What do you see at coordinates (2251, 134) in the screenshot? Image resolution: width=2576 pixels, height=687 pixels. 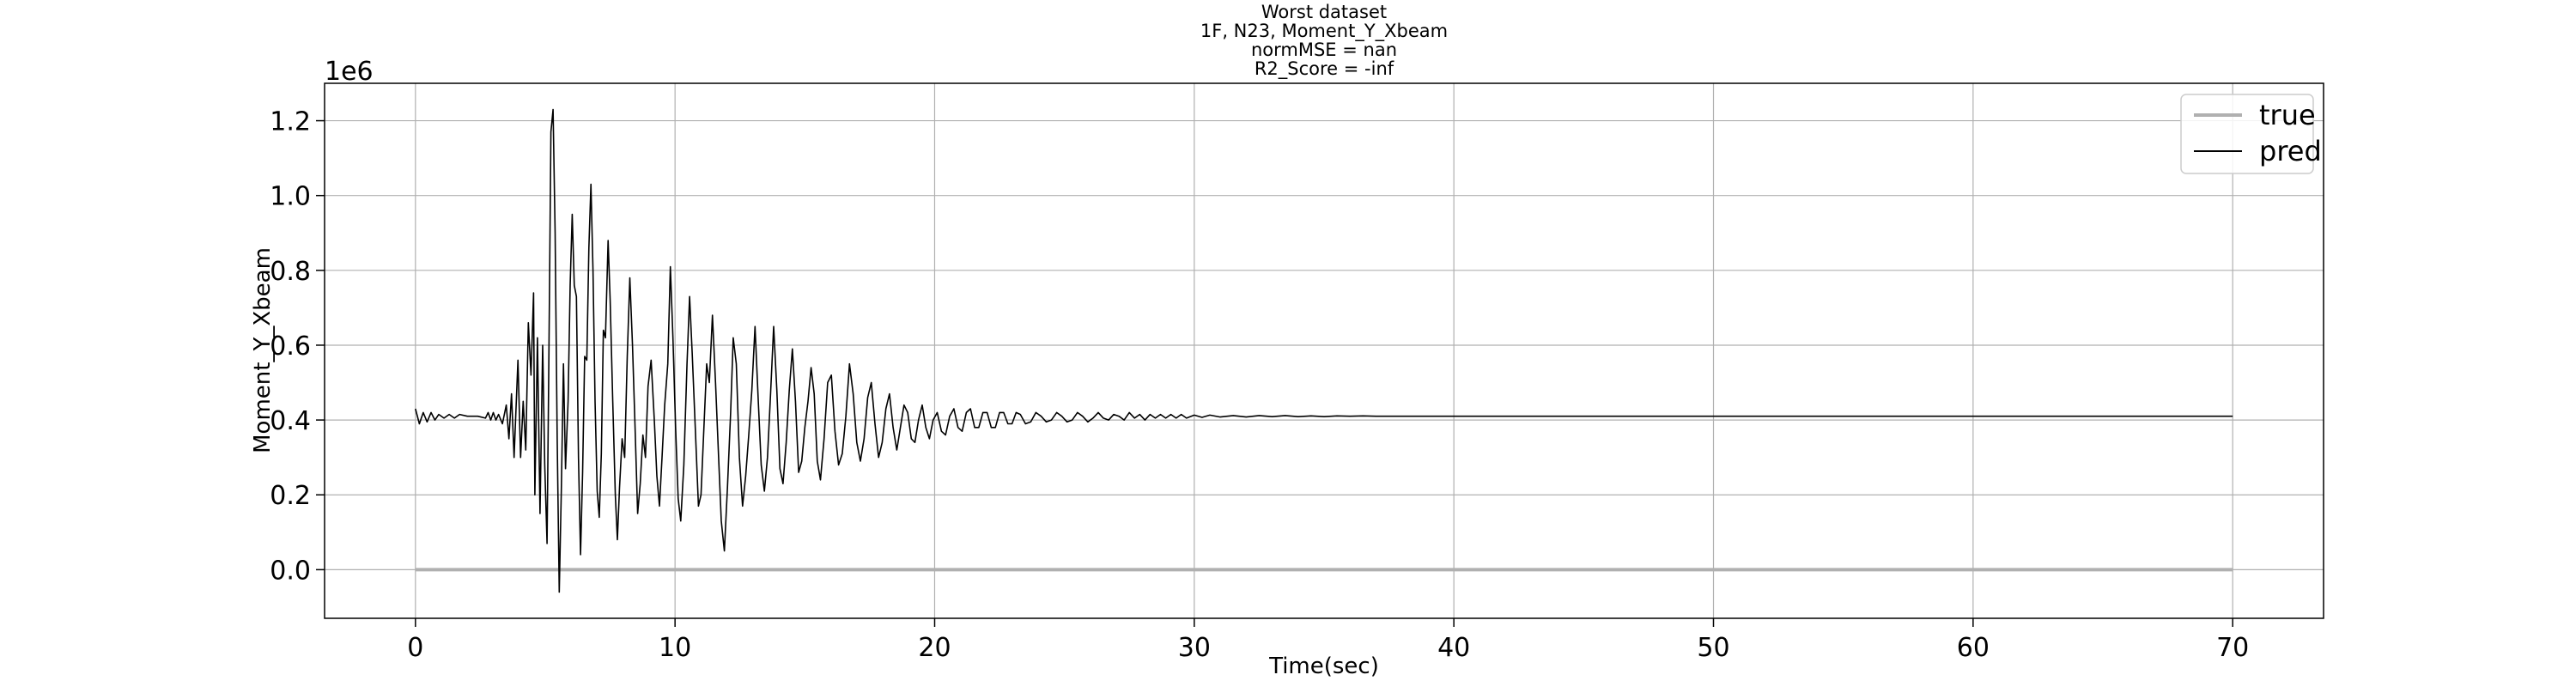 I see `legend: true pred` at bounding box center [2251, 134].